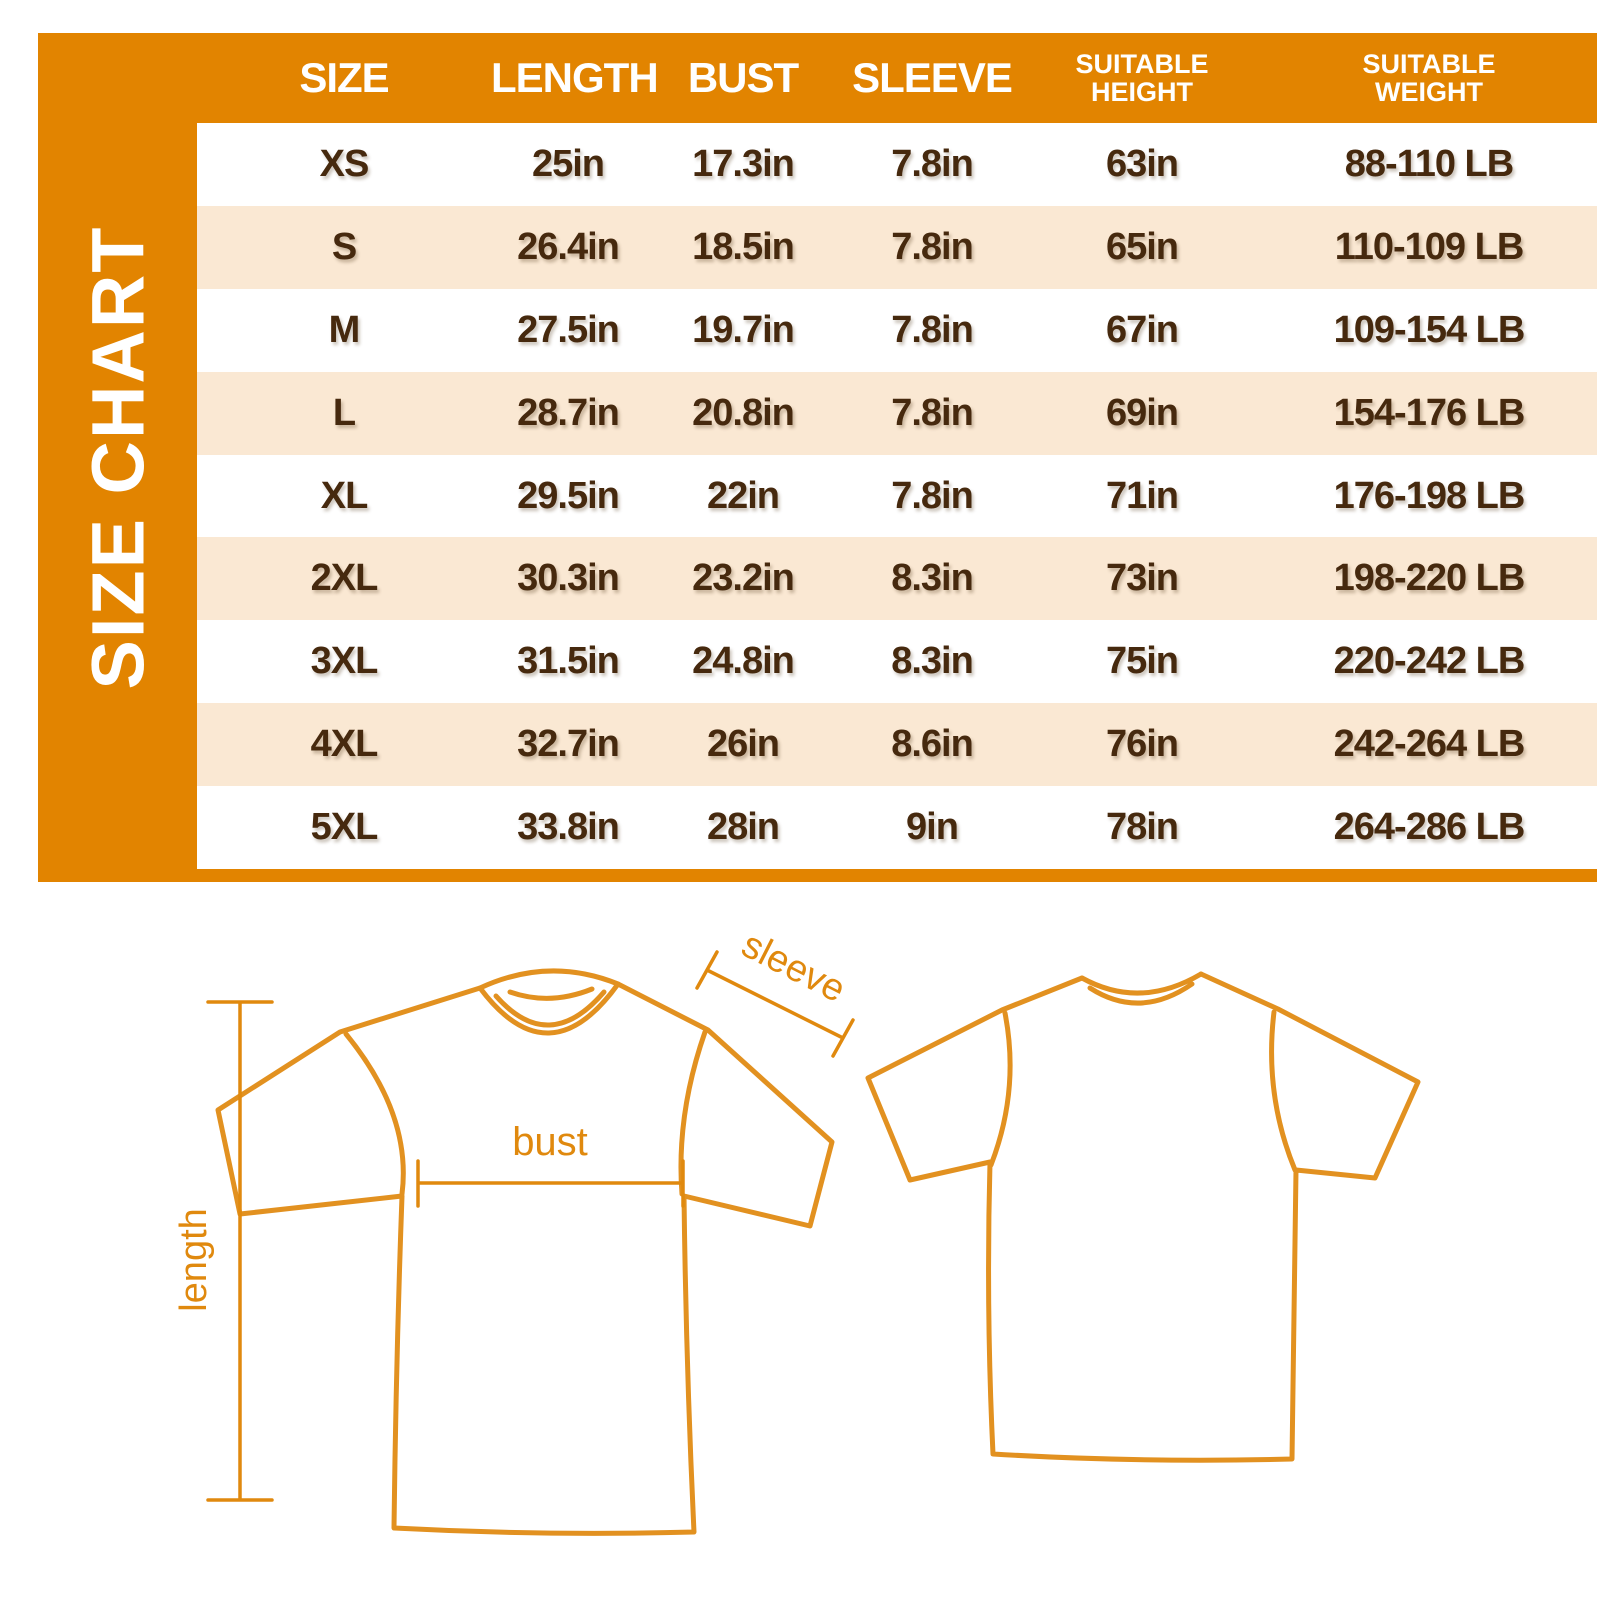 The image size is (1600, 1600). I want to click on table-row: 3XL 31.5in 24.8in 8.3in 75in 220-242 LB, so click(897, 662).